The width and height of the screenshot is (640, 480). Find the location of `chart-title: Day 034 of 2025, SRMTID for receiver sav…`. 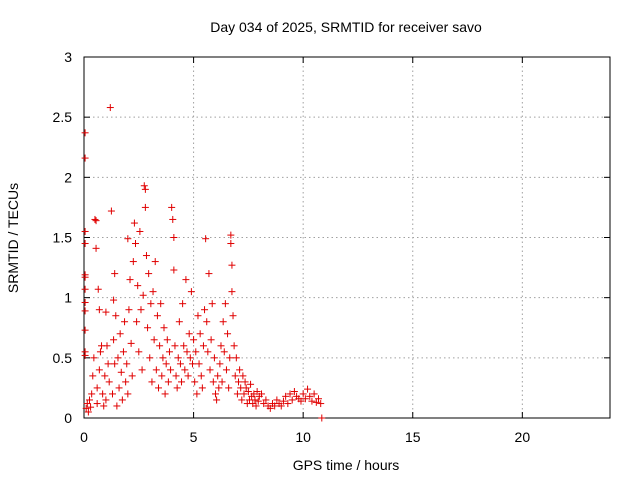

chart-title: Day 034 of 2025, SRMTID for receiver sav… is located at coordinates (346, 27).